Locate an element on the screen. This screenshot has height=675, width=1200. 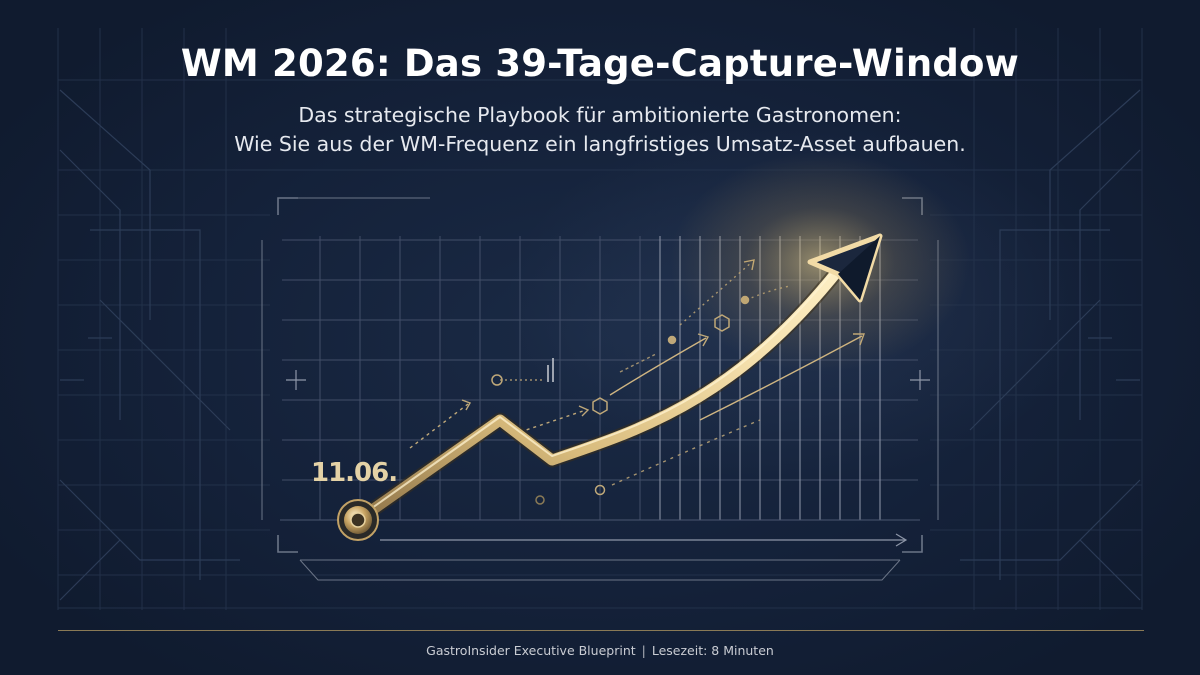
start-point-icon is located at coordinates (358, 520).